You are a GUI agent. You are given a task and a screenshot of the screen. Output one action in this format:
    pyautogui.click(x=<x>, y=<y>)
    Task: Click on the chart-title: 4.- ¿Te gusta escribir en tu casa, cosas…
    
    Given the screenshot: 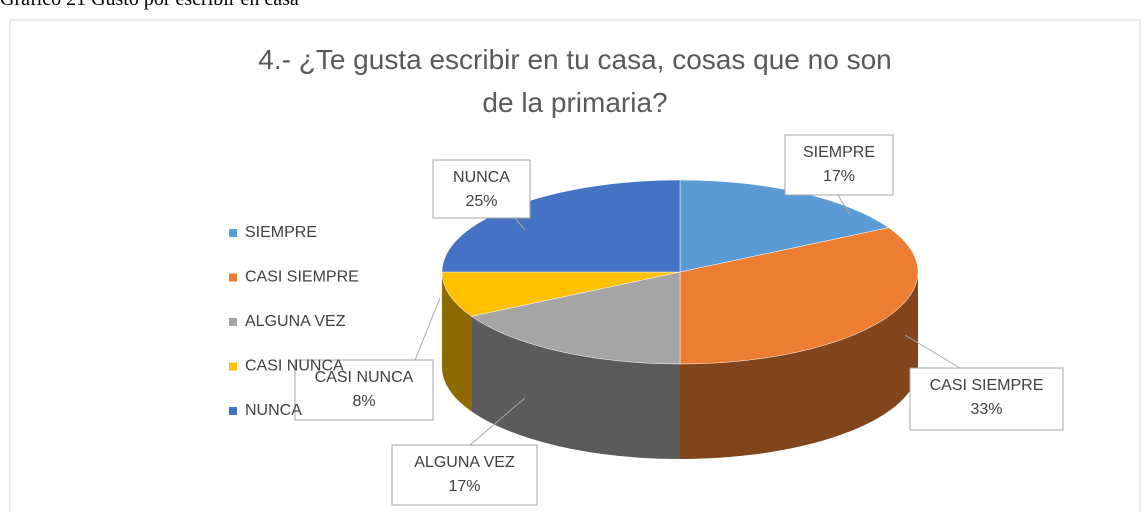 What is the action you would take?
    pyautogui.click(x=575, y=81)
    